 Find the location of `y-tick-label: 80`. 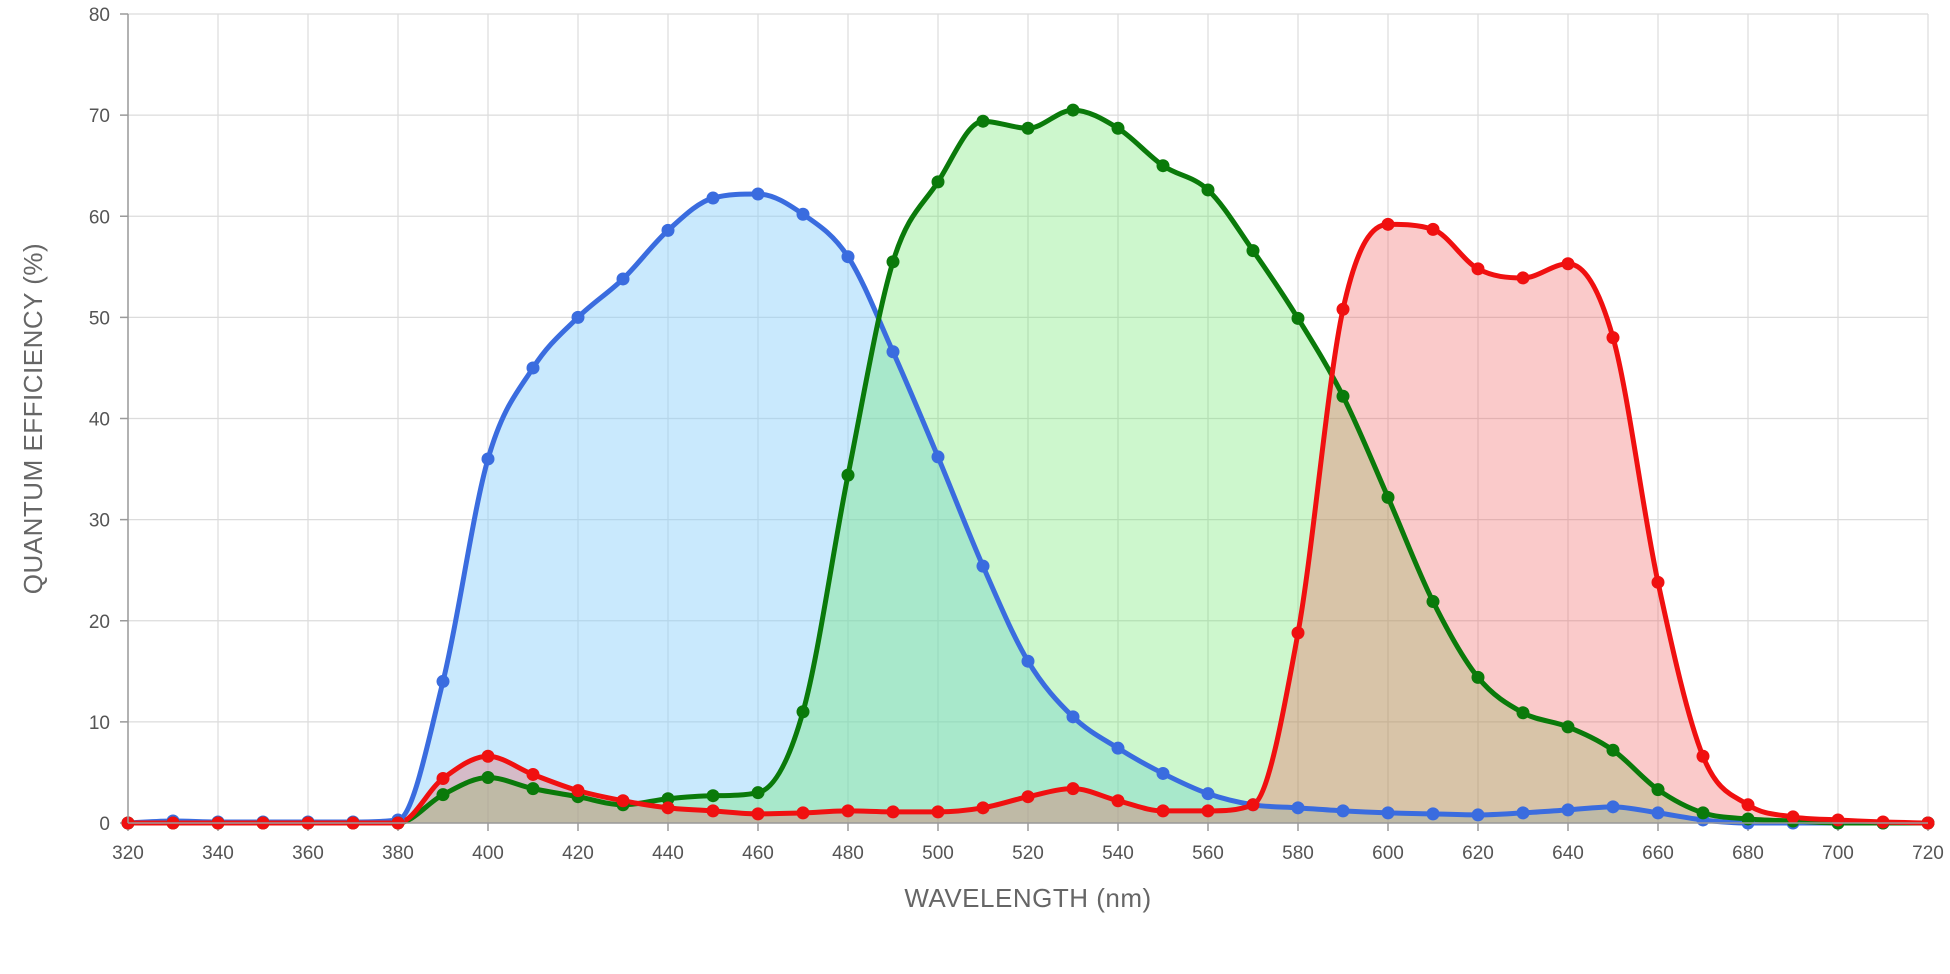

y-tick-label: 80 is located at coordinates (99, 15).